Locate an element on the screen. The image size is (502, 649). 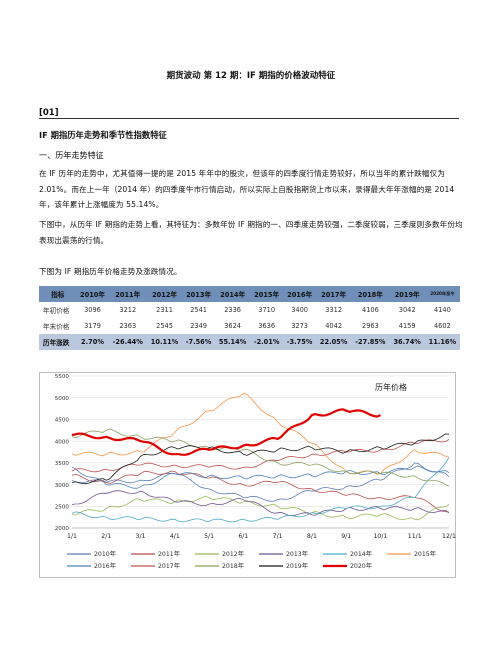
table-header-cell: 2013年 is located at coordinates (199, 294).